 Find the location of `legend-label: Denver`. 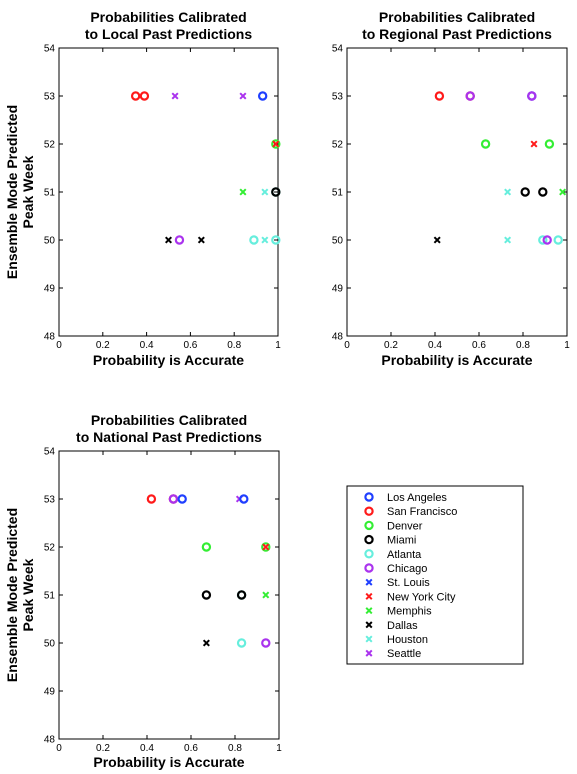

legend-label: Denver is located at coordinates (405, 526).